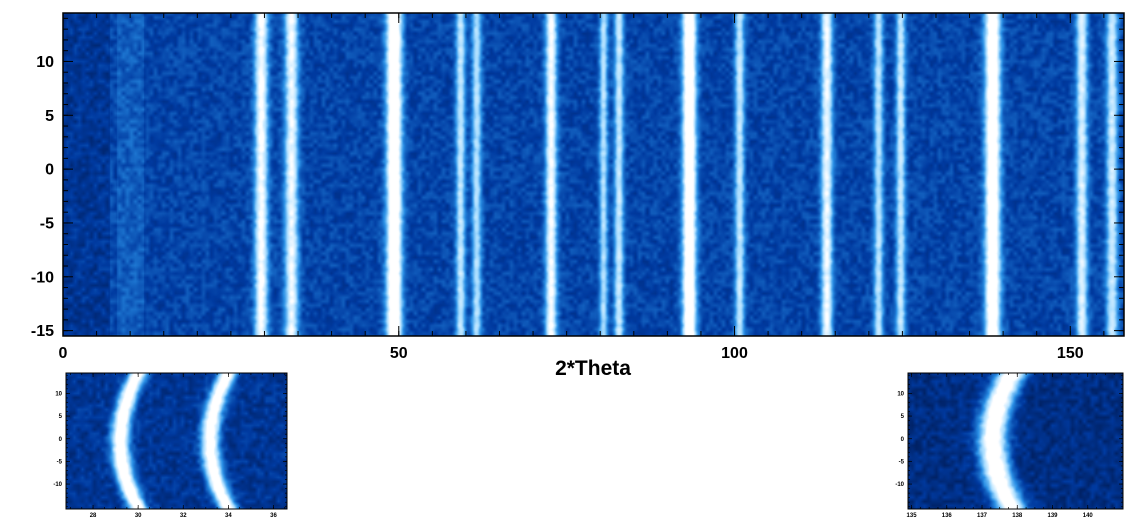  Describe the element at coordinates (912, 516) in the screenshot. I see `x-tick-label: 135` at that location.